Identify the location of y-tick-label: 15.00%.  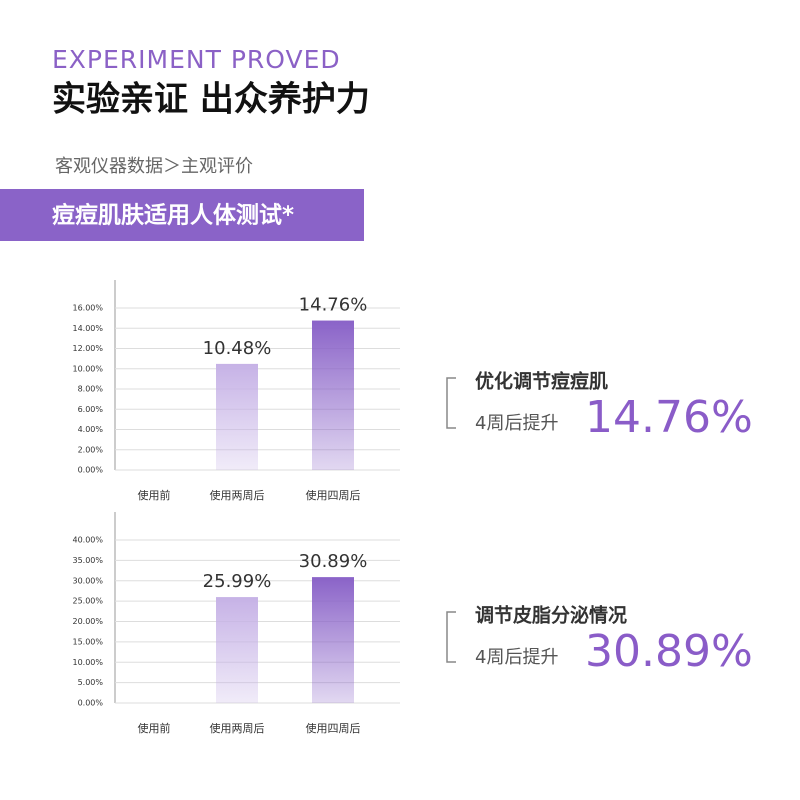
(87, 641).